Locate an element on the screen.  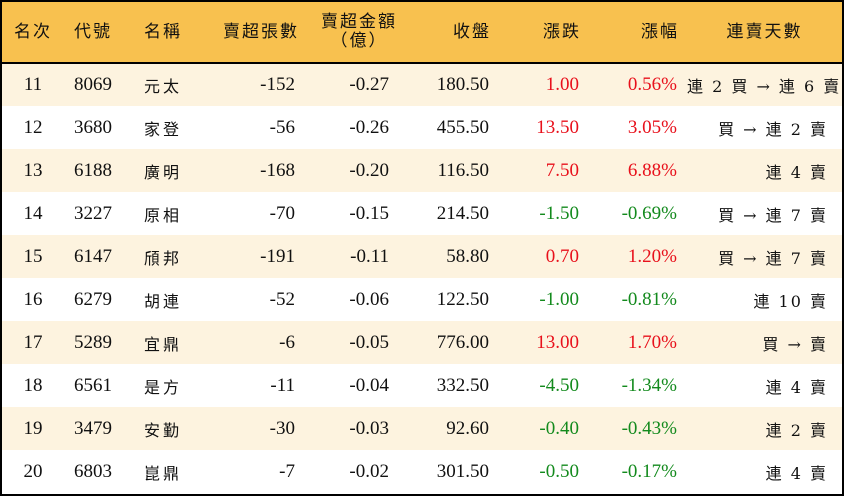
stock-code-cell: 3680 is located at coordinates (93, 127).